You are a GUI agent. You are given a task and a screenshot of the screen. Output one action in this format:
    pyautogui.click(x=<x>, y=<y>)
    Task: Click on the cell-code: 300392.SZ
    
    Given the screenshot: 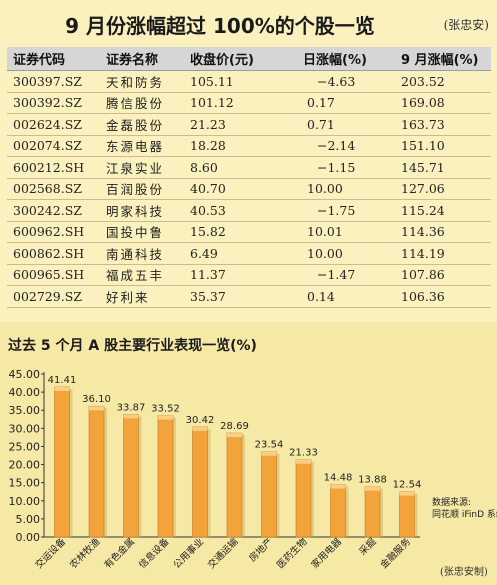 What is the action you would take?
    pyautogui.click(x=53, y=103)
    